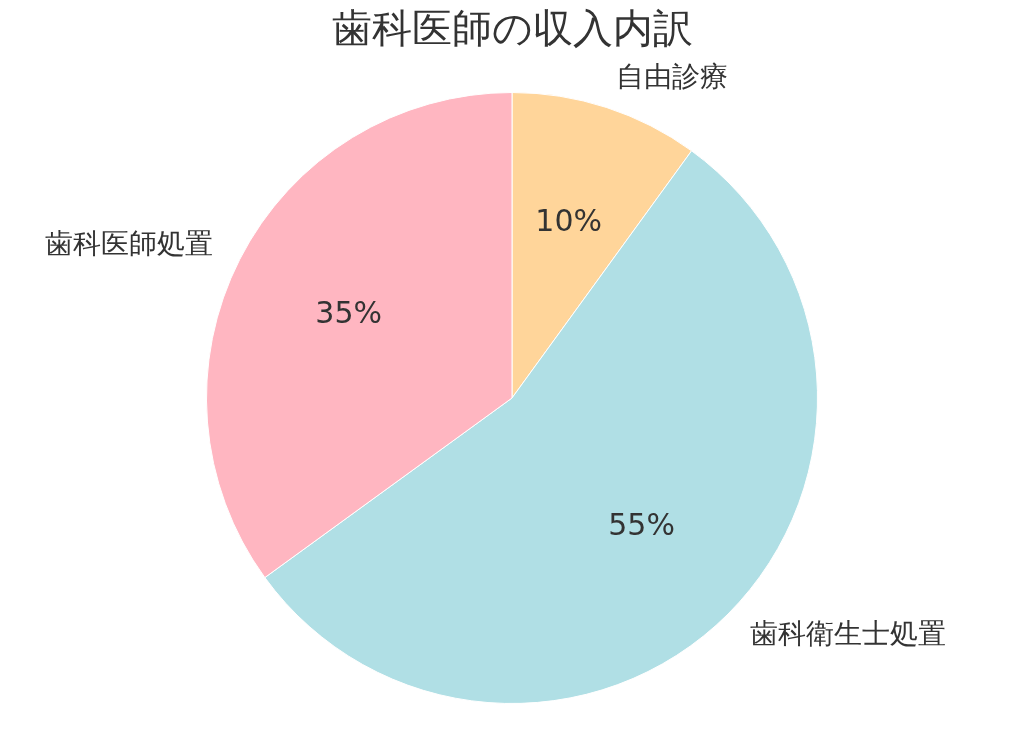 The width and height of the screenshot is (1024, 750). What do you see at coordinates (671, 76) in the screenshot?
I see `slice-label: 自由診療` at bounding box center [671, 76].